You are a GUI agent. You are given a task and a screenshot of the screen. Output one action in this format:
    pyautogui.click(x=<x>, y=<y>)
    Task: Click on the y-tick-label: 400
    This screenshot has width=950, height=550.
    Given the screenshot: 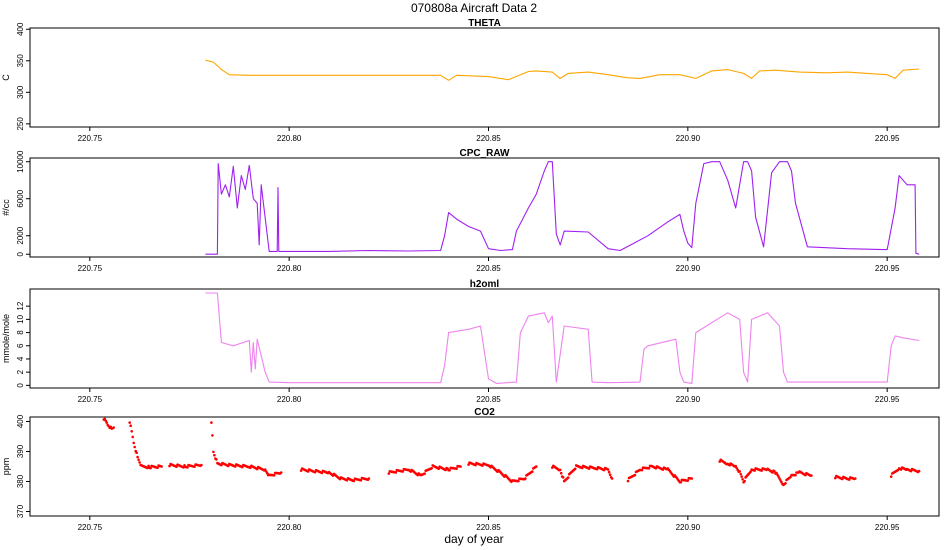 What is the action you would take?
    pyautogui.click(x=20, y=29)
    